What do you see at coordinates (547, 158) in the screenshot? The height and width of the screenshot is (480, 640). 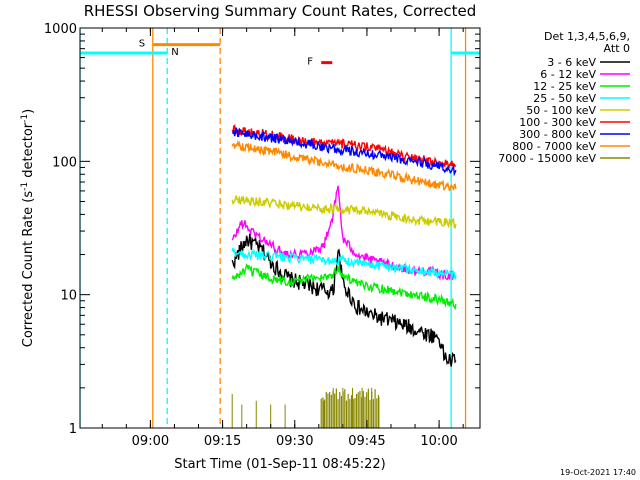 I see `legend-entry-label: 7000 - 15000 keV` at bounding box center [547, 158].